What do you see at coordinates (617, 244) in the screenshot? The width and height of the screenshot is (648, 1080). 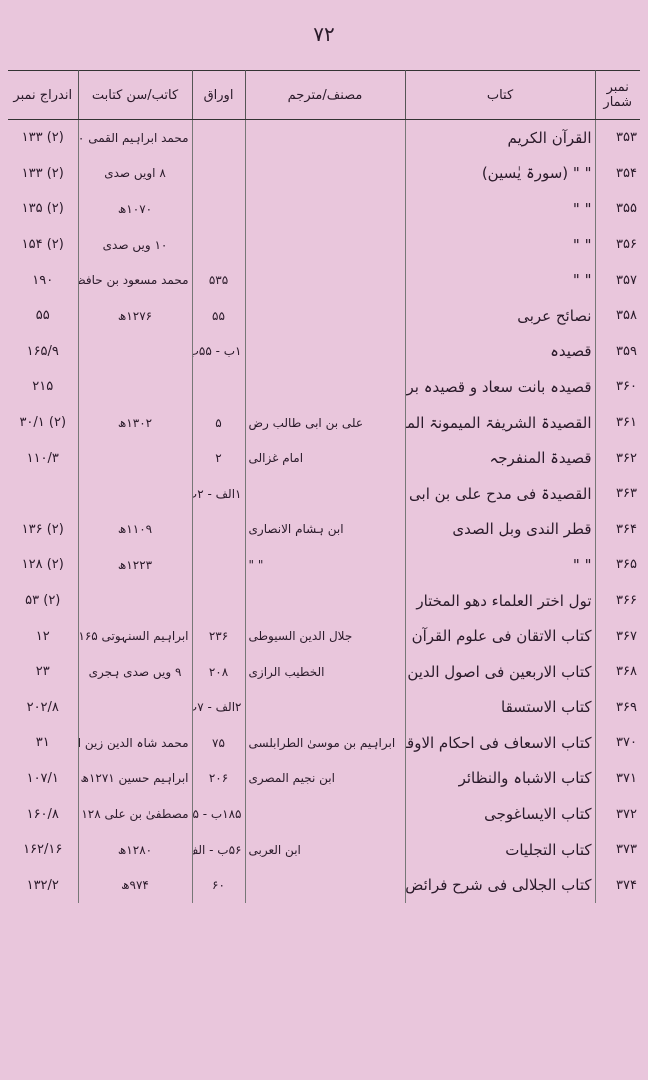 I see `table-cell: ۳۵۶` at bounding box center [617, 244].